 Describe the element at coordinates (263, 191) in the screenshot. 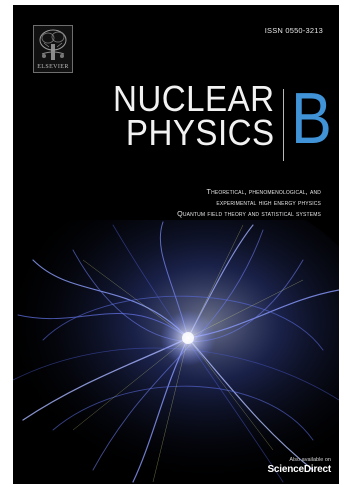

I see `subtitle-line1: Theoretical, phenomenological, and` at that location.